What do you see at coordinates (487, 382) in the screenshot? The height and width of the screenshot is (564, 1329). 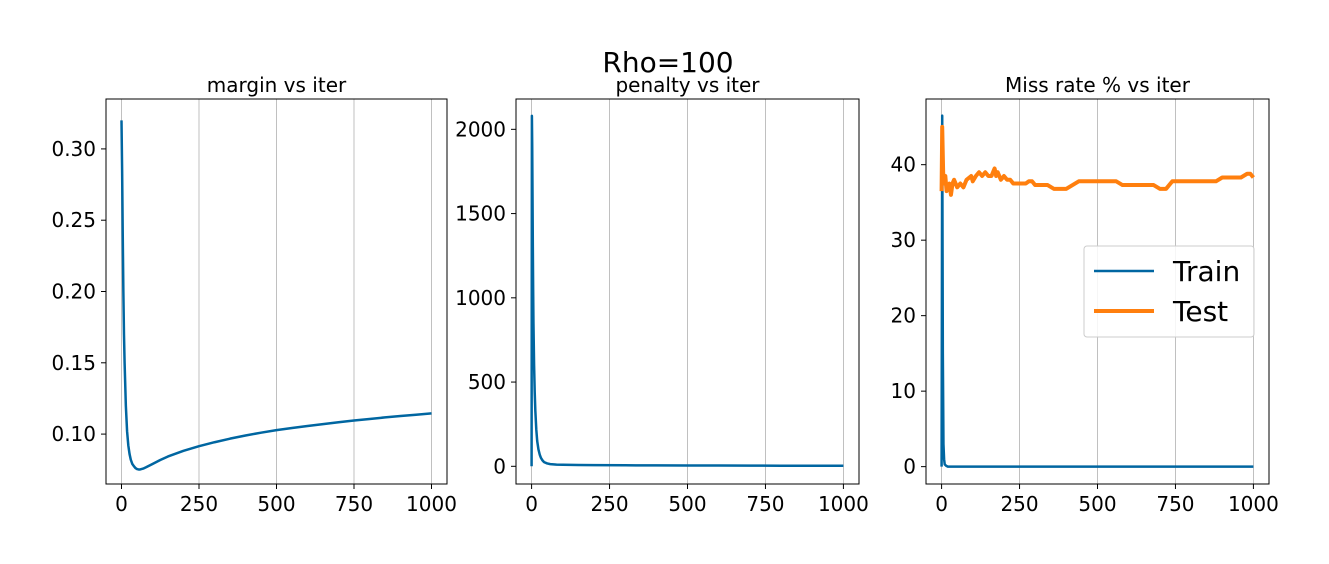 I see `penalty-ytick-label-1: 500` at bounding box center [487, 382].